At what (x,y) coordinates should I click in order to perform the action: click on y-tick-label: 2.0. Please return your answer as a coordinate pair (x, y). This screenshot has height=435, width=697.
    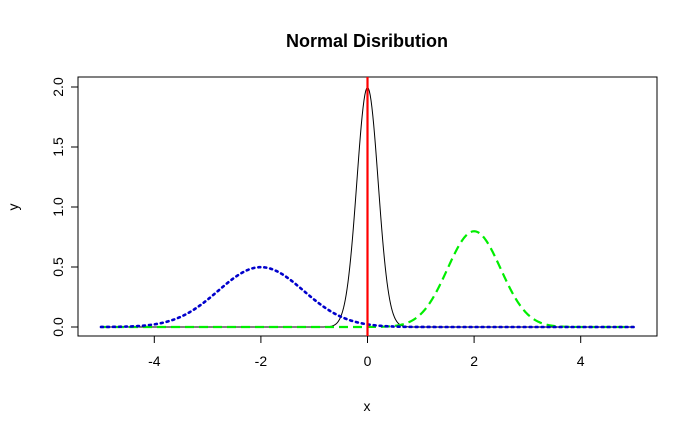
    Looking at the image, I should click on (58, 87).